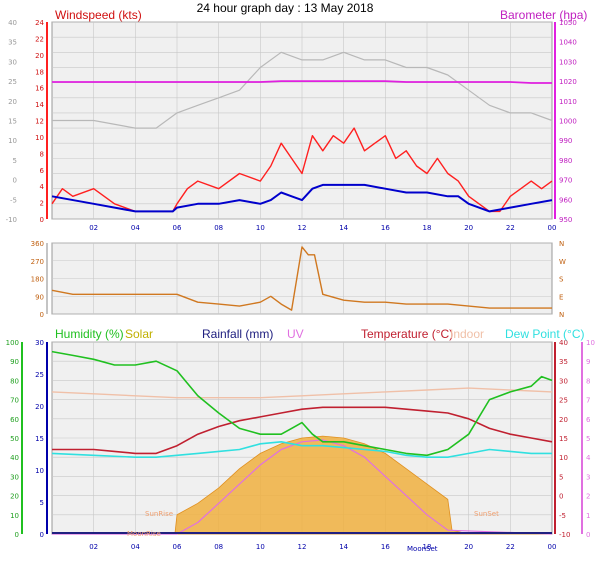 Image resolution: width=608 pixels, height=561 pixels. What do you see at coordinates (588, 516) in the screenshot?
I see `y-tick-label: 1` at bounding box center [588, 516].